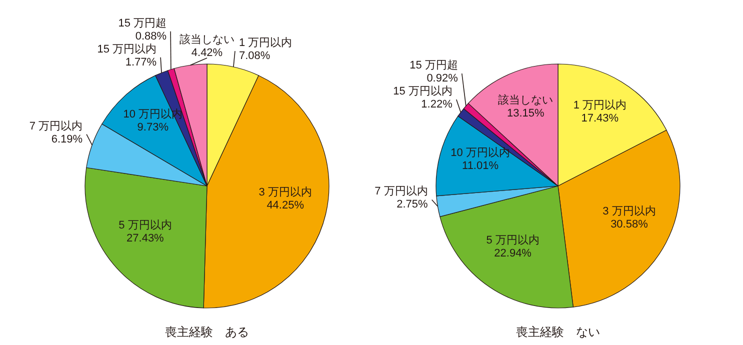  Describe the element at coordinates (207, 332) in the screenshot. I see `text: 喪主経験 ある` at that location.